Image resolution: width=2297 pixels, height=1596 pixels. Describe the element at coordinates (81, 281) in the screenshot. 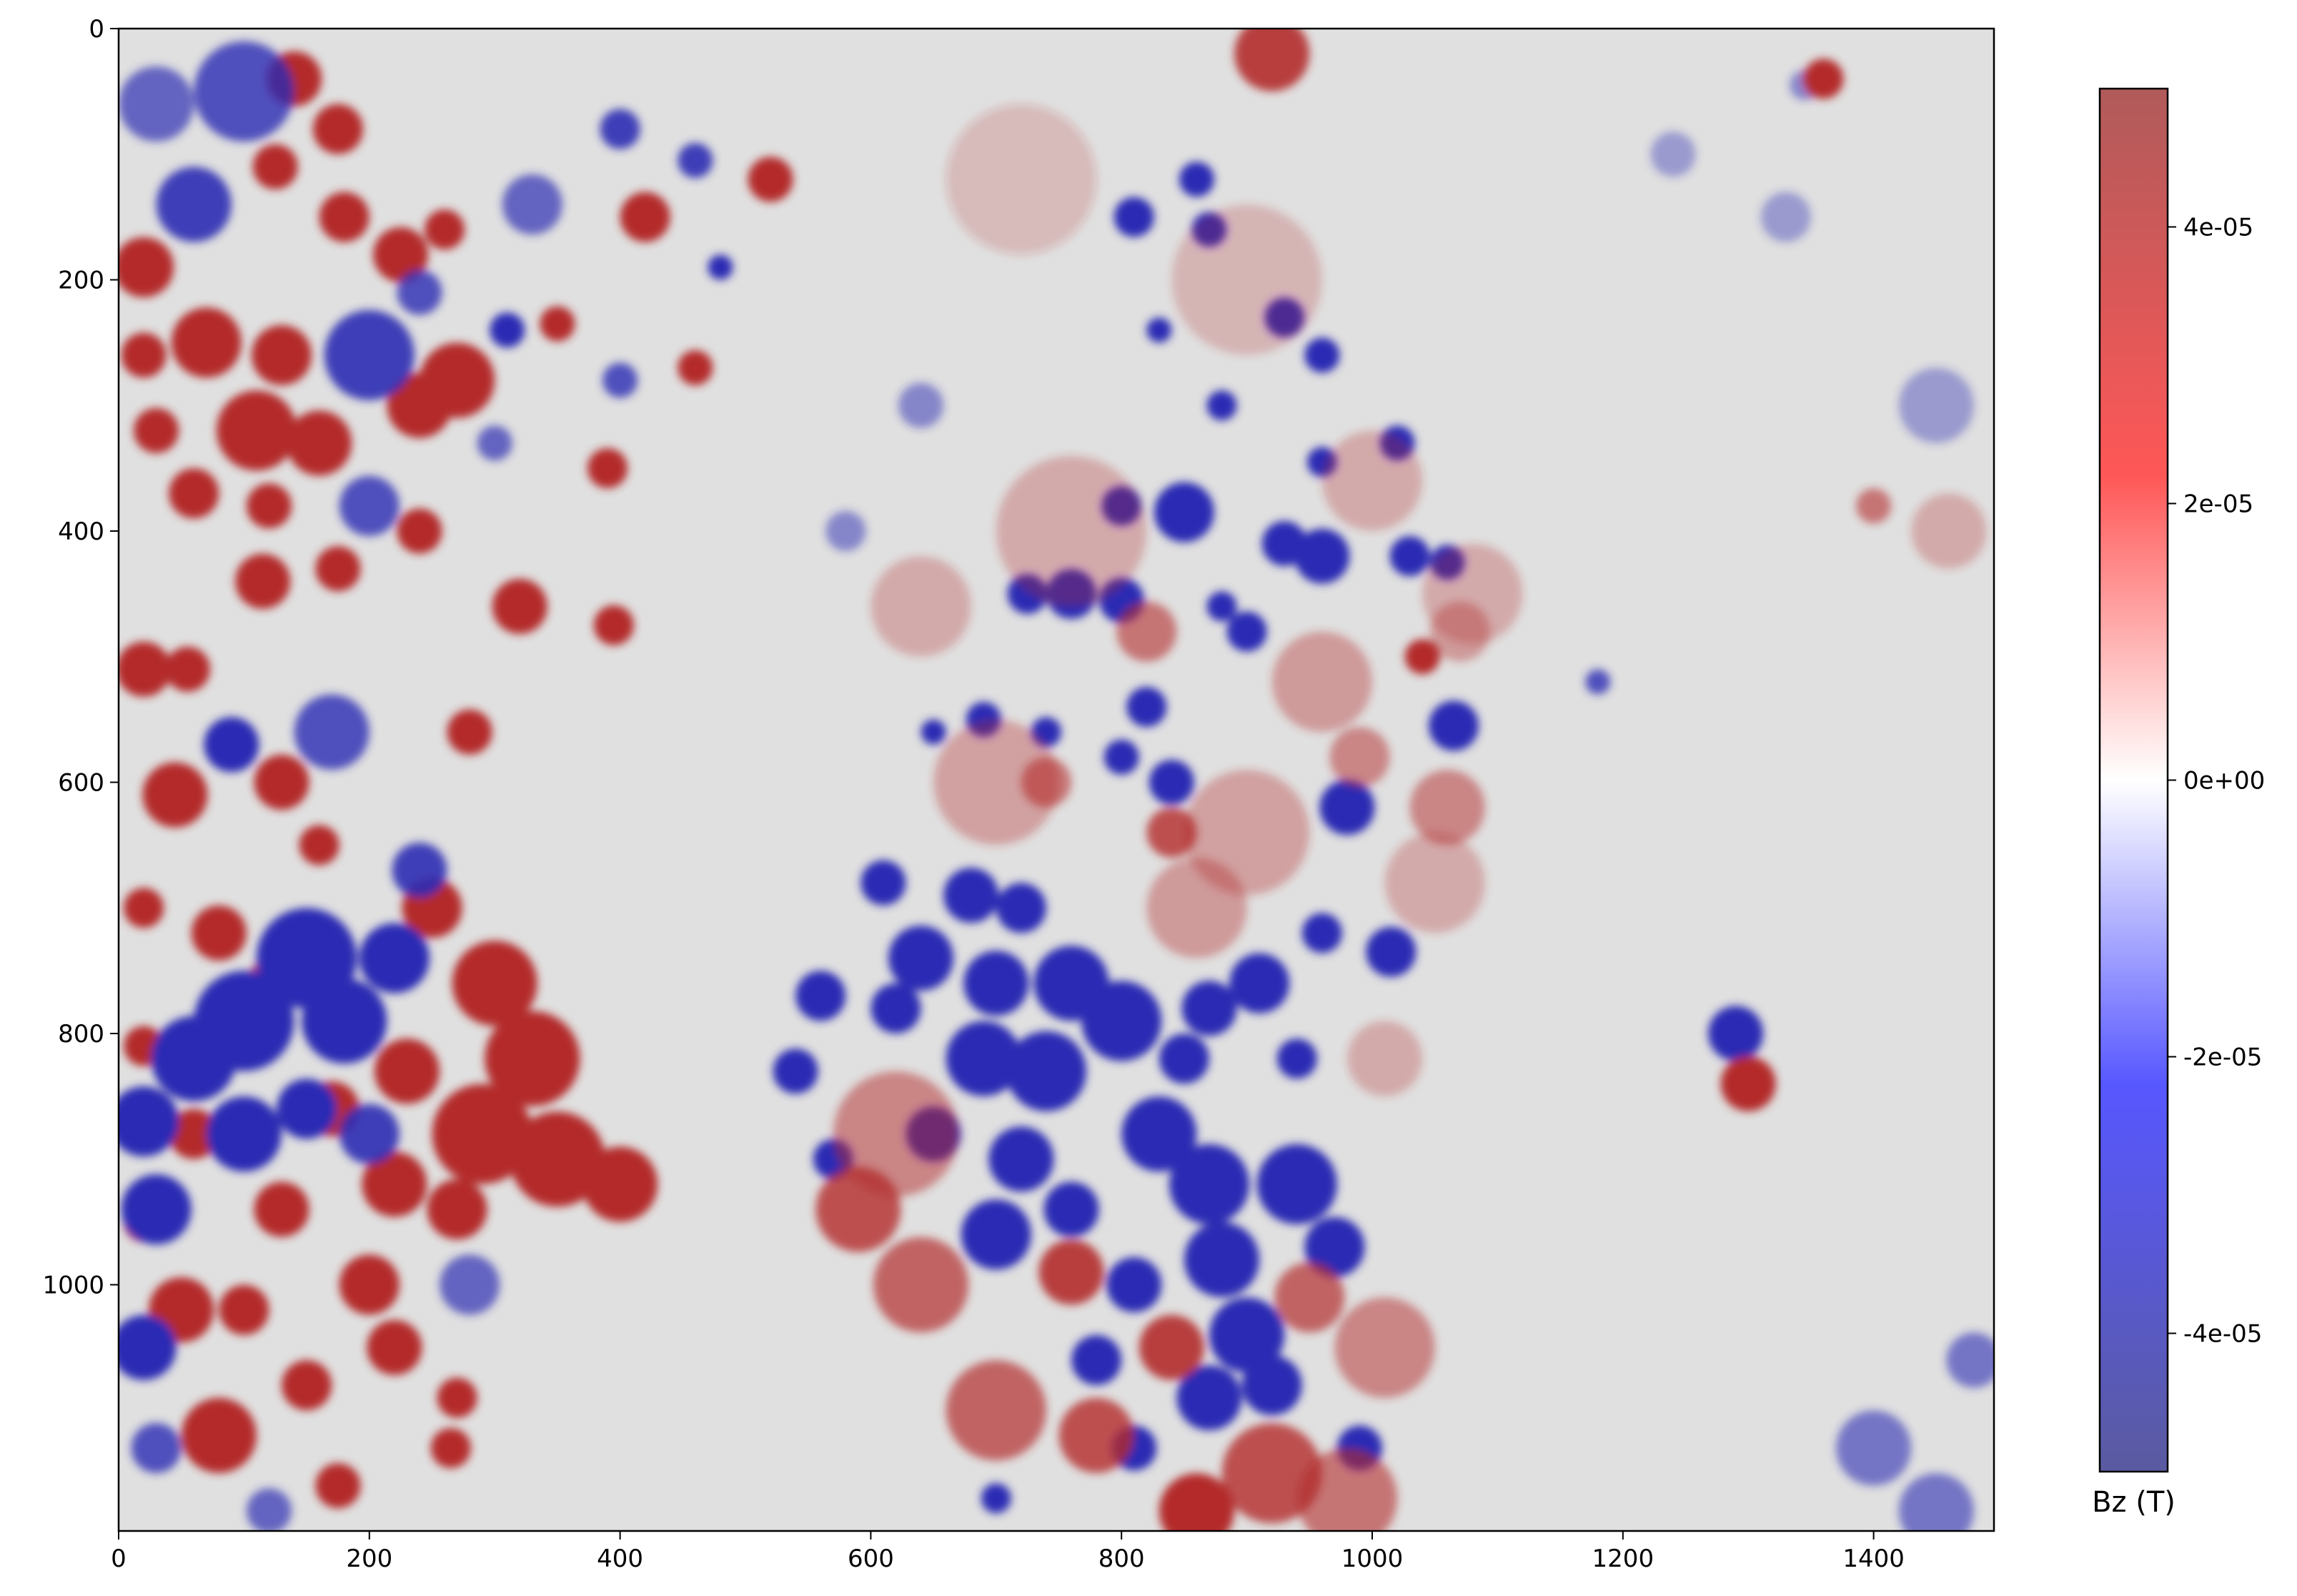

I see `y-tick-label: 200` at that location.